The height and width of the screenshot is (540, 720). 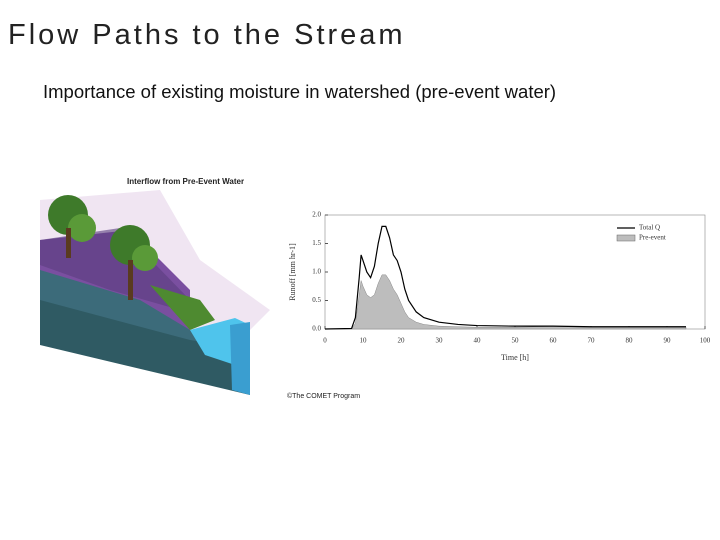 I want to click on x-tick-label: 30, so click(x=440, y=341).